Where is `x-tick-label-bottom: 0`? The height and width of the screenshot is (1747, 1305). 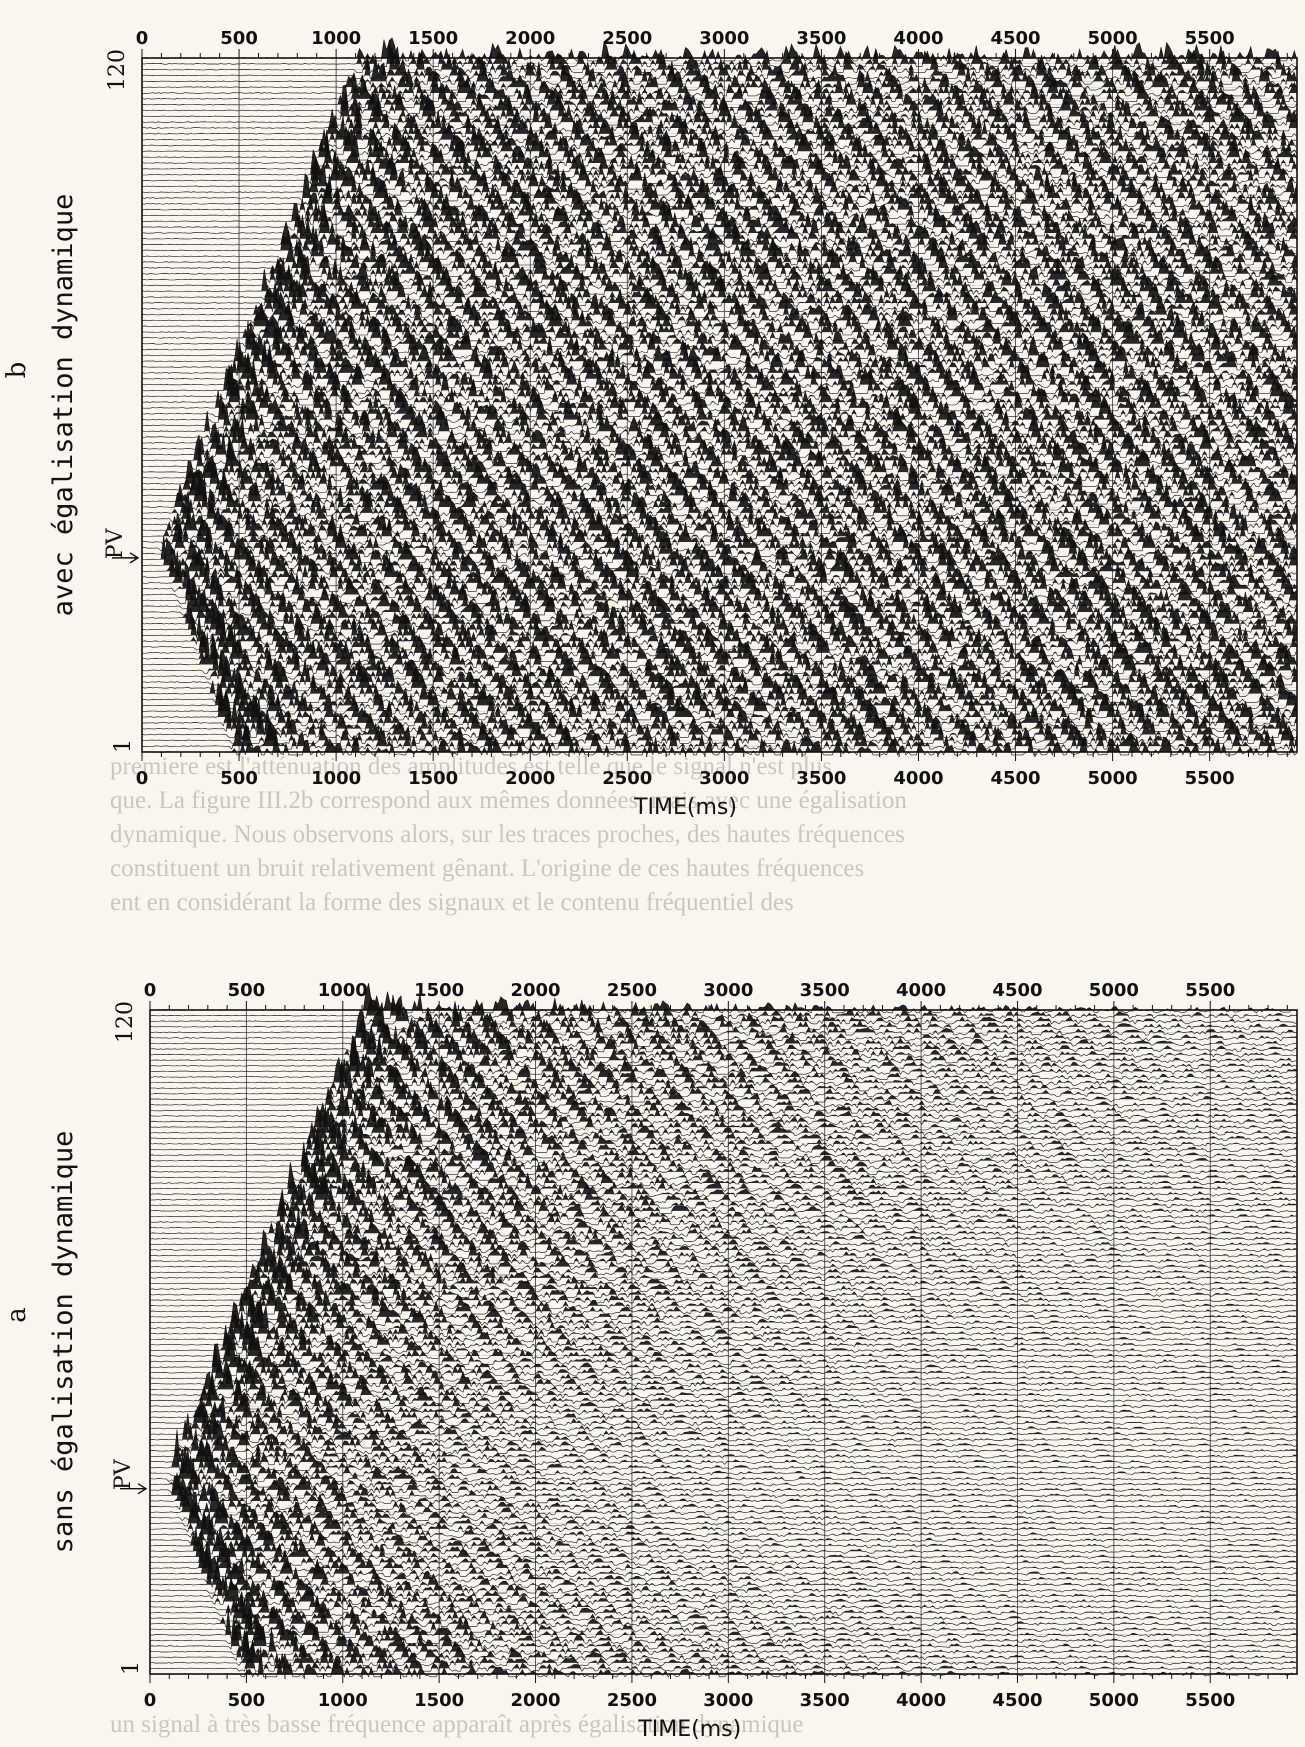 x-tick-label-bottom: 0 is located at coordinates (142, 778).